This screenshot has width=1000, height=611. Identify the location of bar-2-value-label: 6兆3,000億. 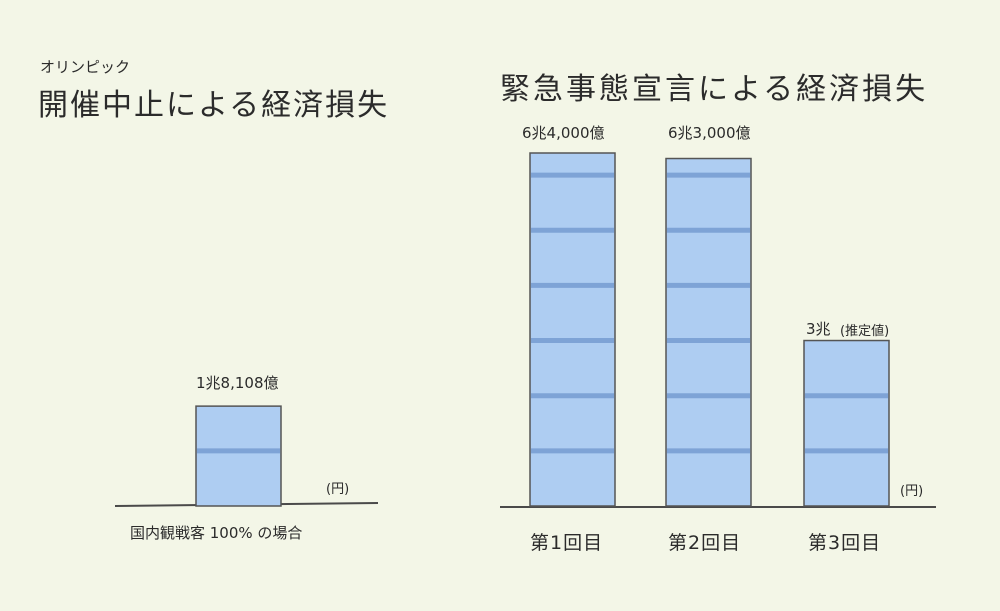
(709, 133).